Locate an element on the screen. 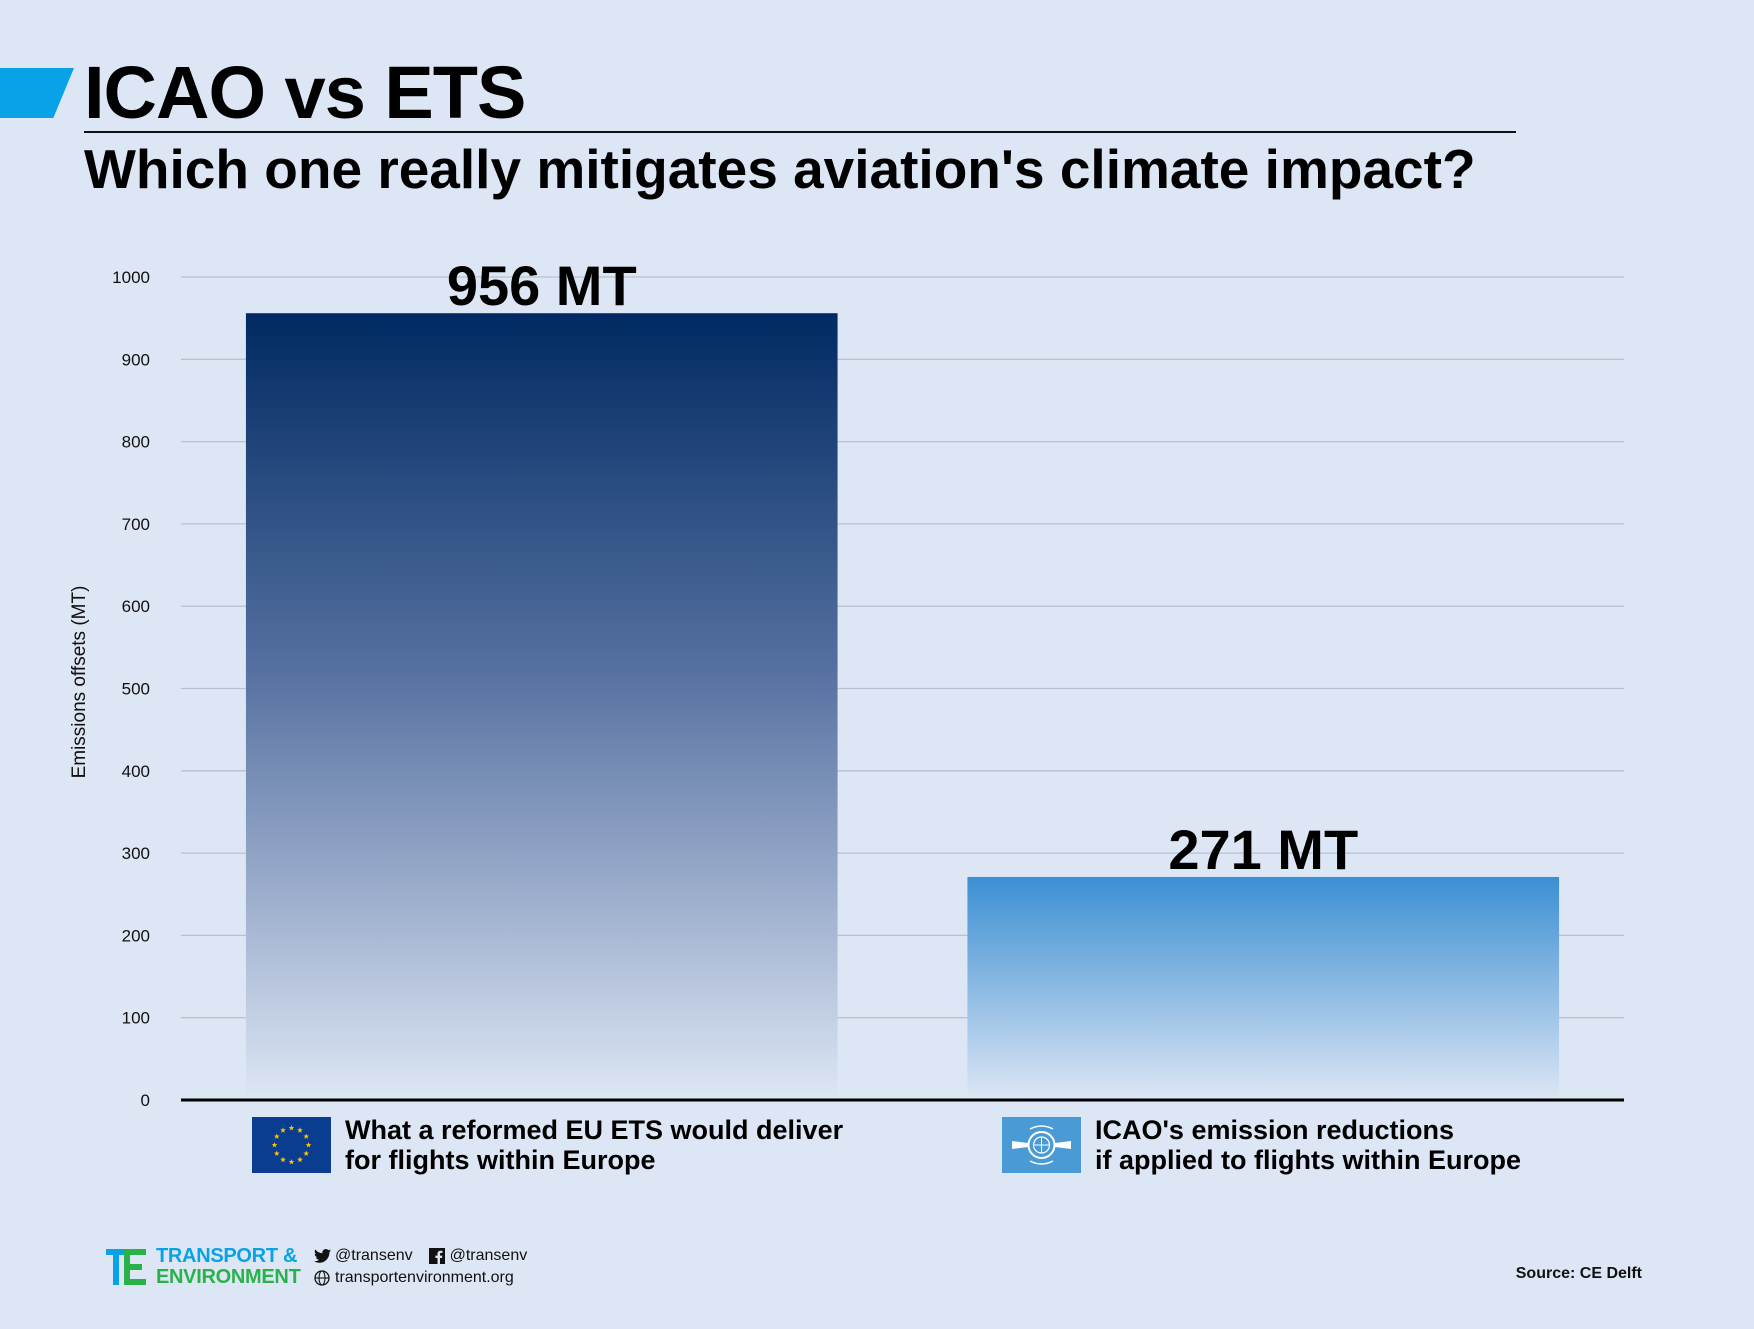 The image size is (1754, 1329). legend-icao-line2: if applied to flights within Europe is located at coordinates (1308, 1160).